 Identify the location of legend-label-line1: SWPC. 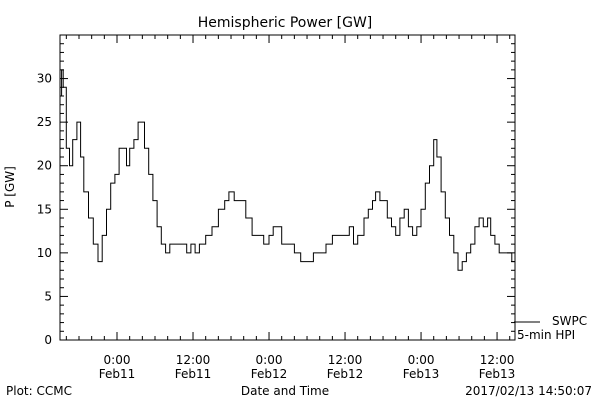
(569, 321).